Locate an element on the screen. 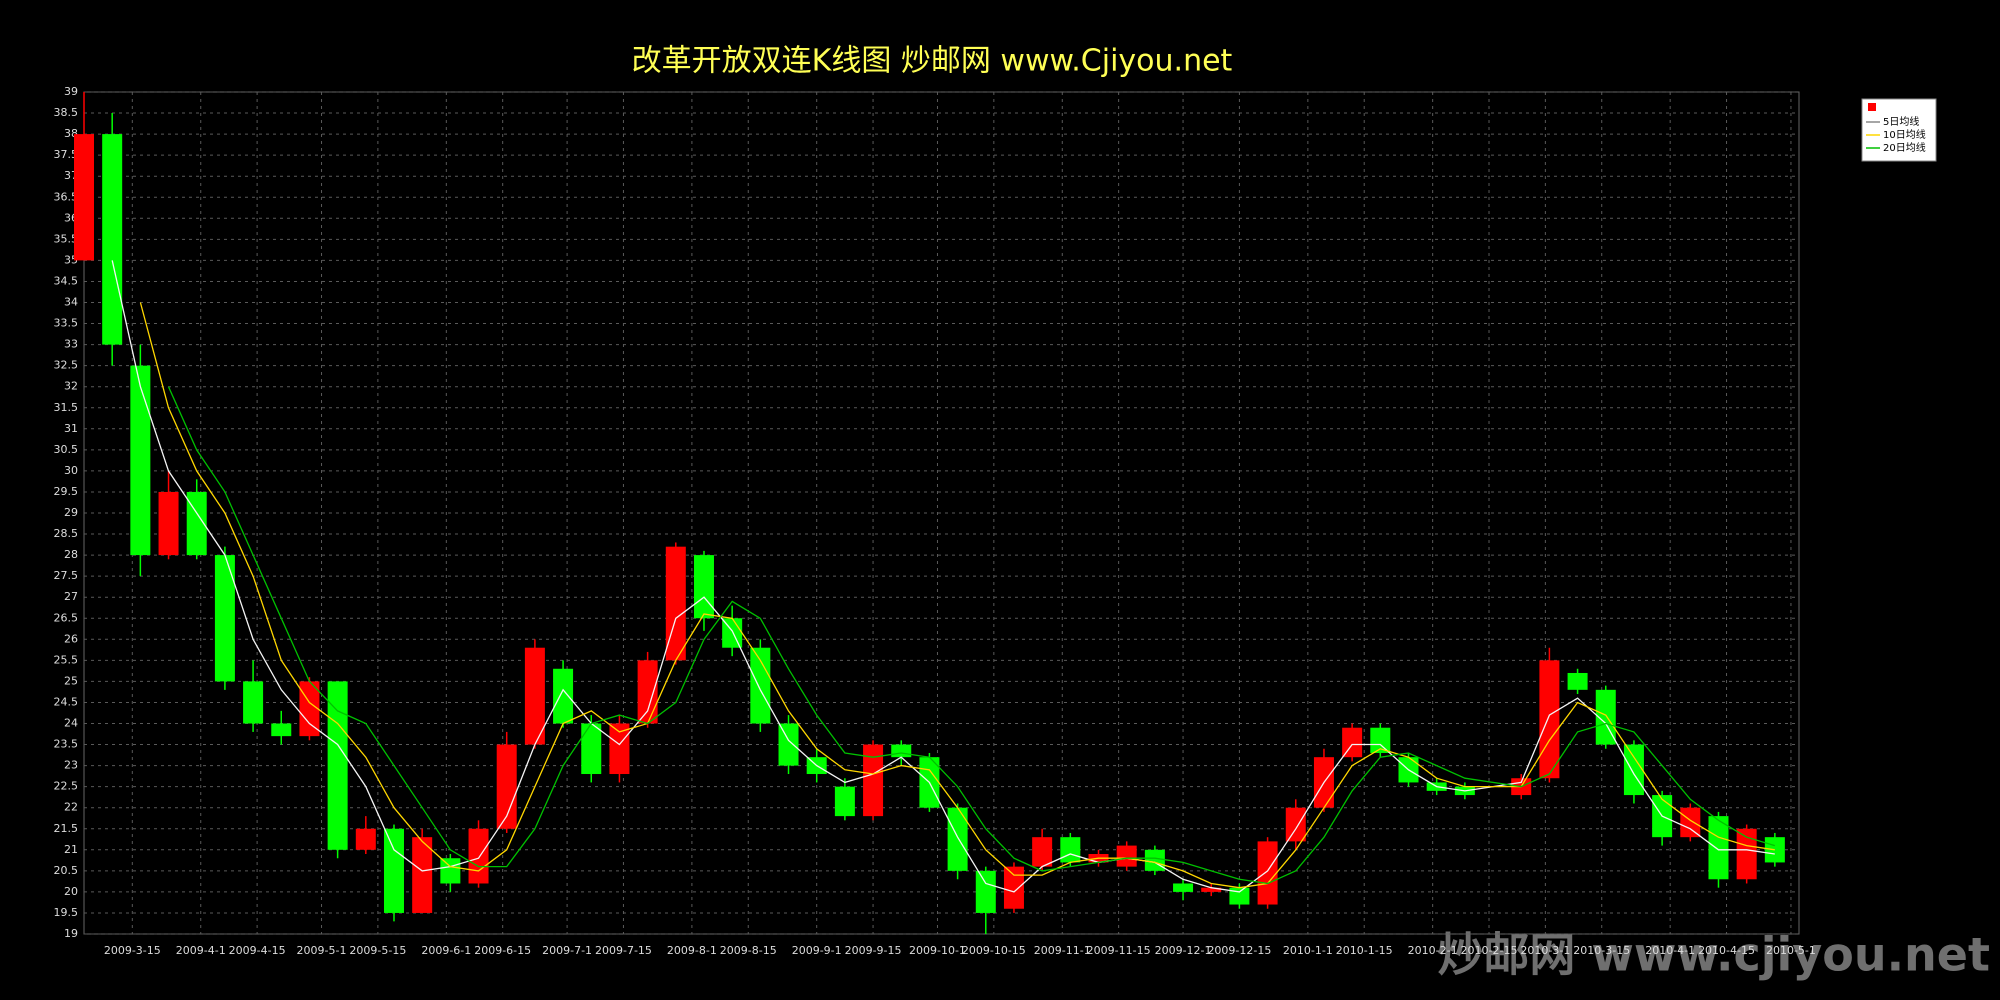 Image resolution: width=2000 pixels, height=1000 pixels. x-tick-label: 2010-4-15 is located at coordinates (1726, 950).